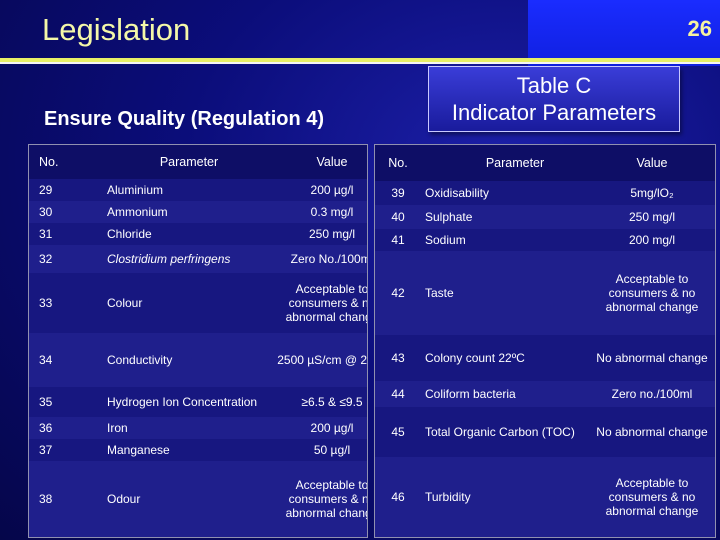  What do you see at coordinates (184, 119) in the screenshot?
I see `section-subtitle: Ensure Quality (Regulation 4)` at bounding box center [184, 119].